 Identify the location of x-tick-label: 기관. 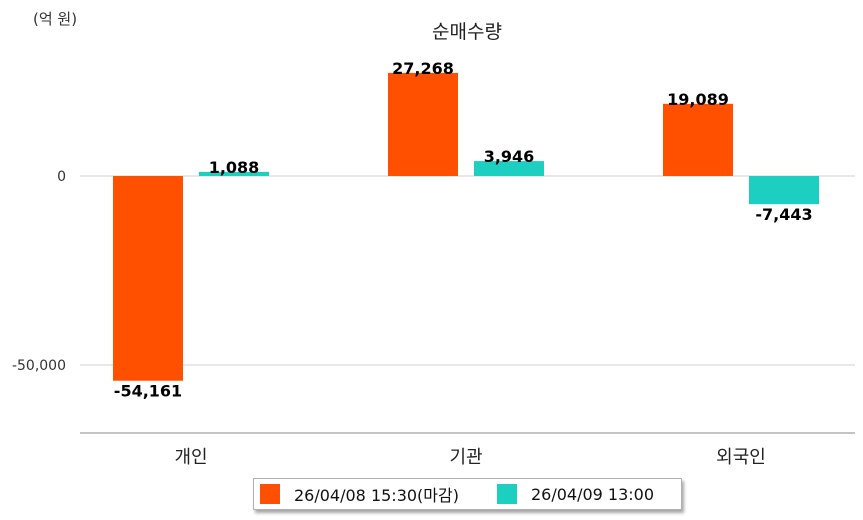
(465, 457).